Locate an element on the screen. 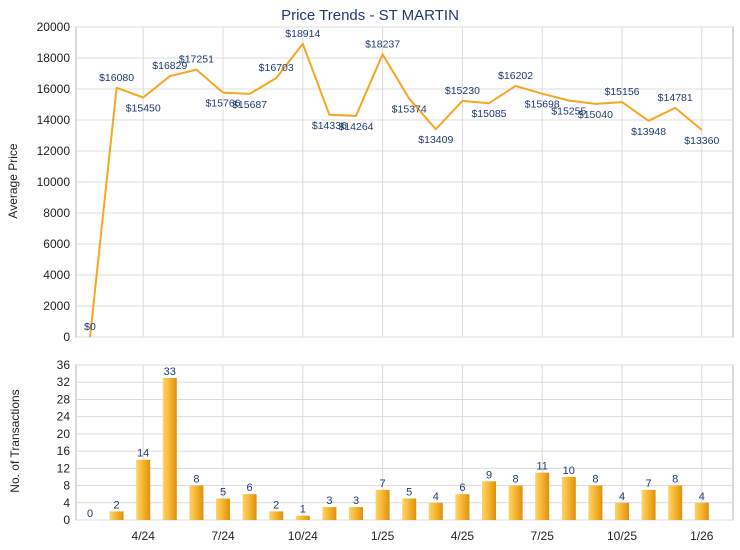  chart-title: Price Trends - ST MARTIN is located at coordinates (370, 15).